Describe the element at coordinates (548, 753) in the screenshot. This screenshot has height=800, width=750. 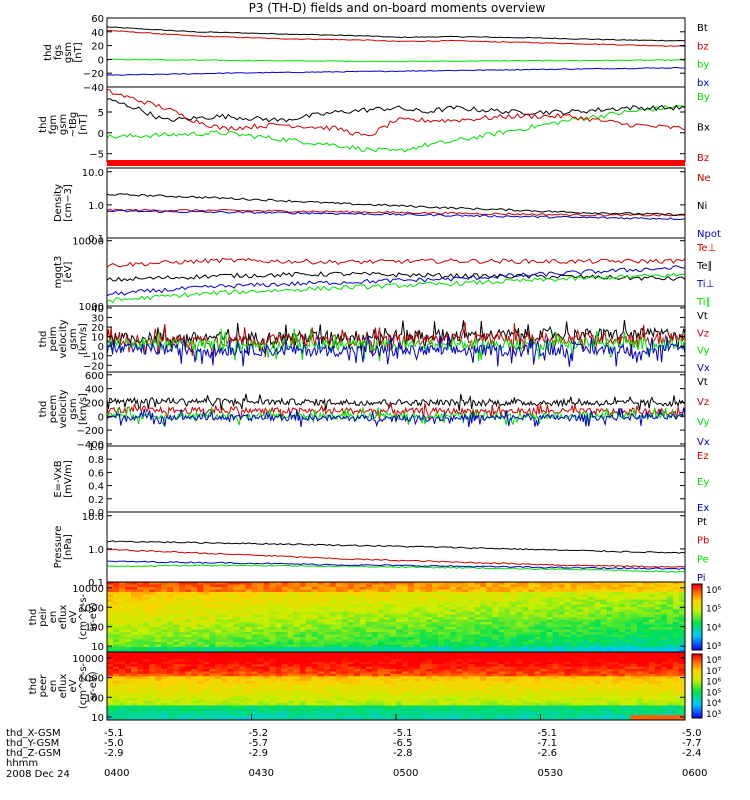
I see `ephemeris-value: -2.6` at that location.